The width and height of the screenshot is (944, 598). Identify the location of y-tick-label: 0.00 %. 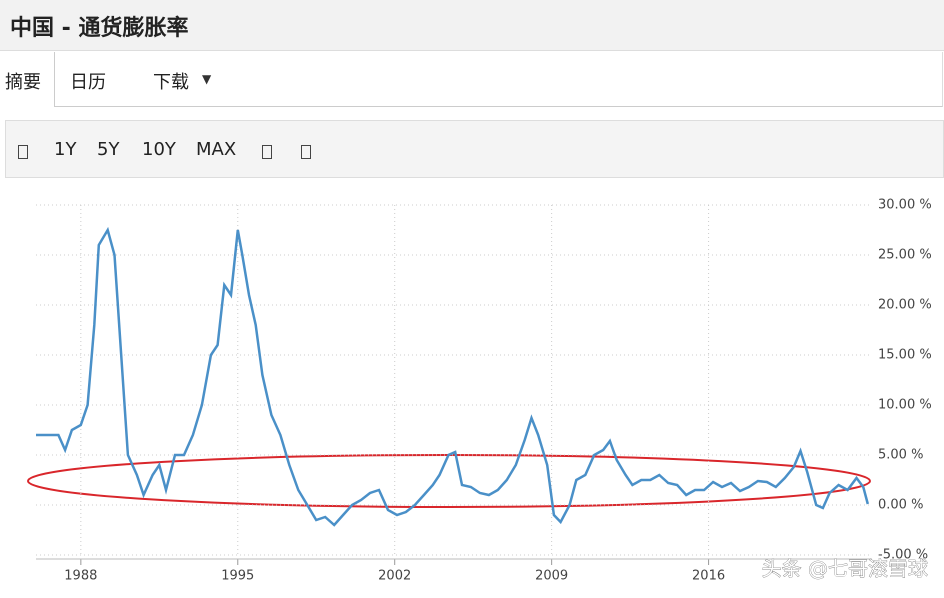
(900, 505).